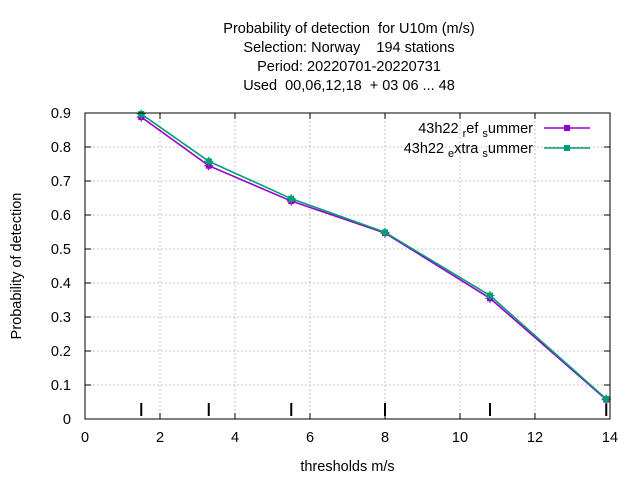  Describe the element at coordinates (61, 114) in the screenshot. I see `y-tick-label: 0.9` at that location.